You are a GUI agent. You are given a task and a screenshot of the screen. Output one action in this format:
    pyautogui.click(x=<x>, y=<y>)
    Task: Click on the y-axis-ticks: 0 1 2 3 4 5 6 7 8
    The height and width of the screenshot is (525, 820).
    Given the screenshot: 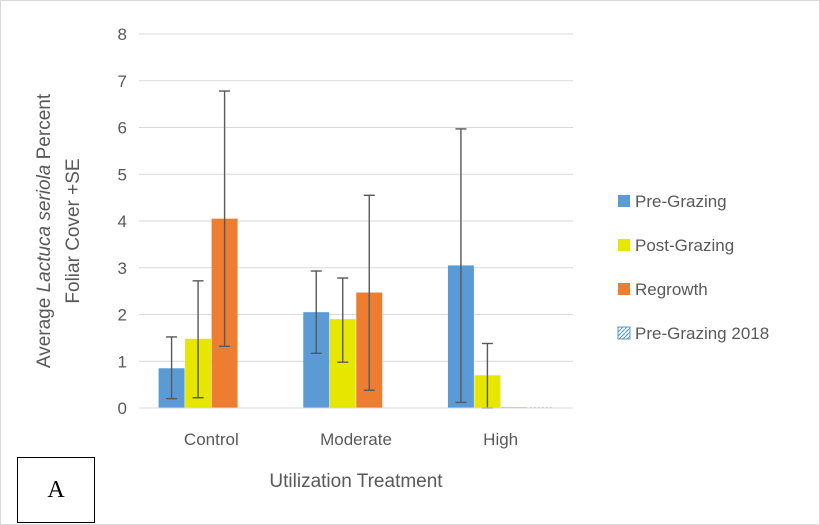 What is the action you would take?
    pyautogui.click(x=122, y=221)
    